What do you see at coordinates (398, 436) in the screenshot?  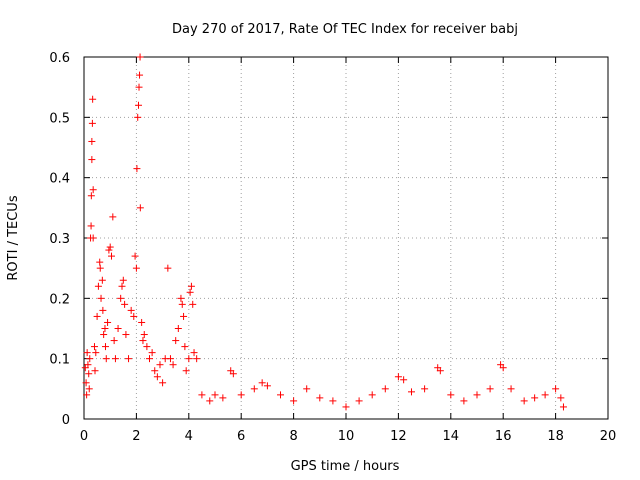 I see `x-tick-label: 12` at bounding box center [398, 436].